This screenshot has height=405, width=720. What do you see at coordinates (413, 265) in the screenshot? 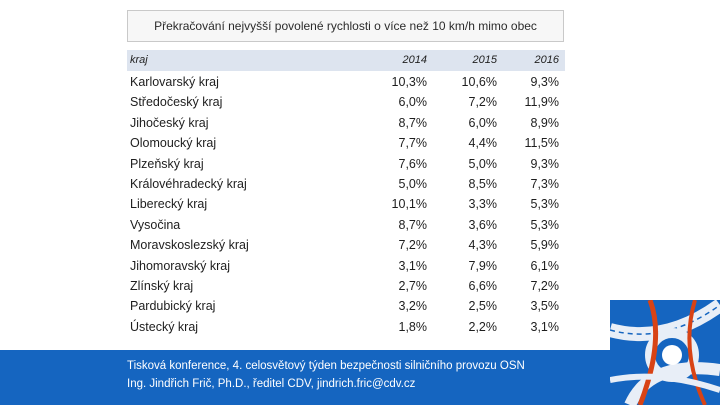
I see `value-2014: 3,1%` at bounding box center [413, 265].